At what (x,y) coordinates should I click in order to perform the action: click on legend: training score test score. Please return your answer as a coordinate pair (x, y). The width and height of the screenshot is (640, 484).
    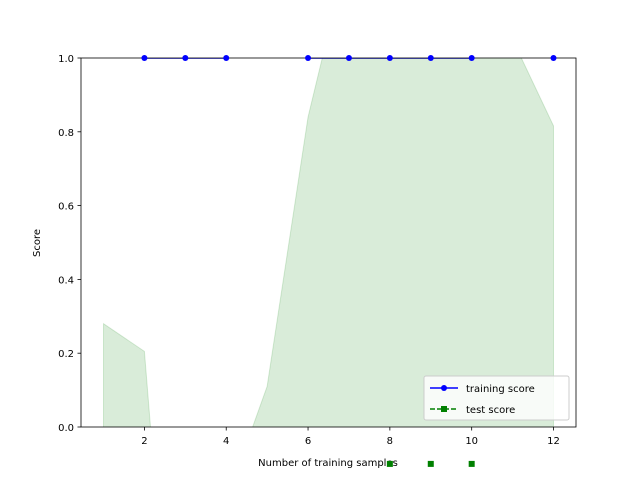
    Looking at the image, I should click on (496, 398).